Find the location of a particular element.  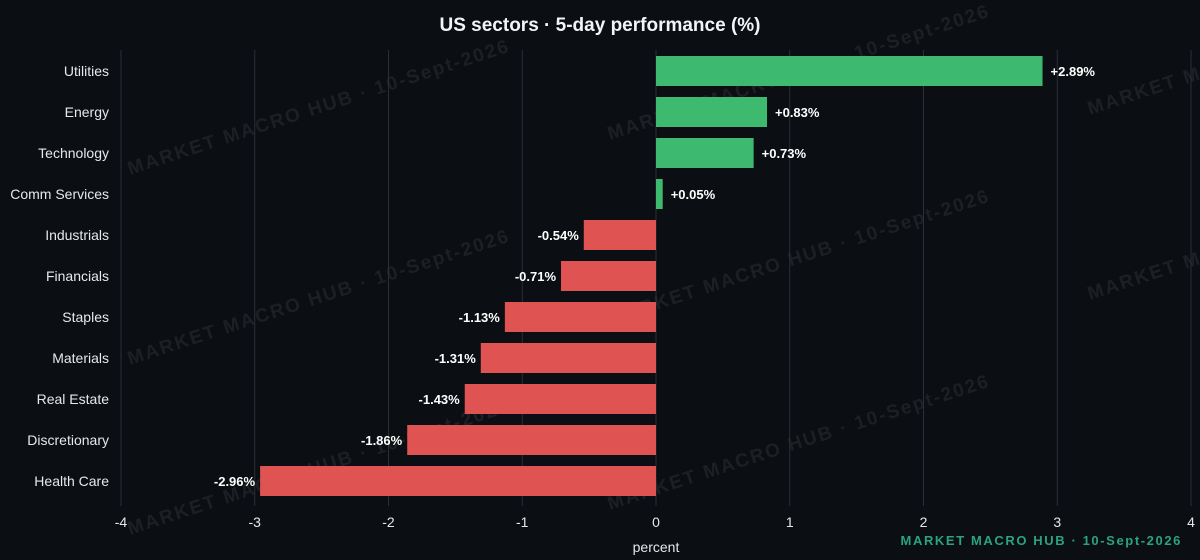

category-label: Energy is located at coordinates (87, 112).